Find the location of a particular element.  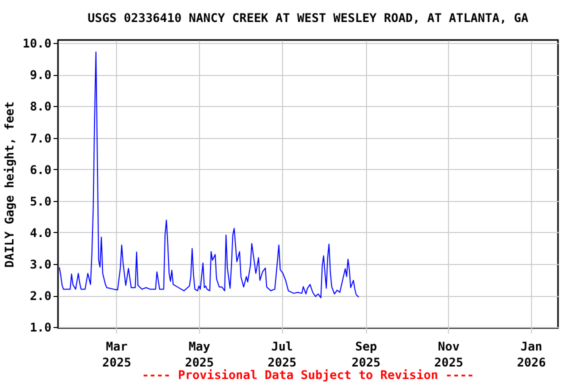

y-tick-label: 7.0 is located at coordinates (41, 138).